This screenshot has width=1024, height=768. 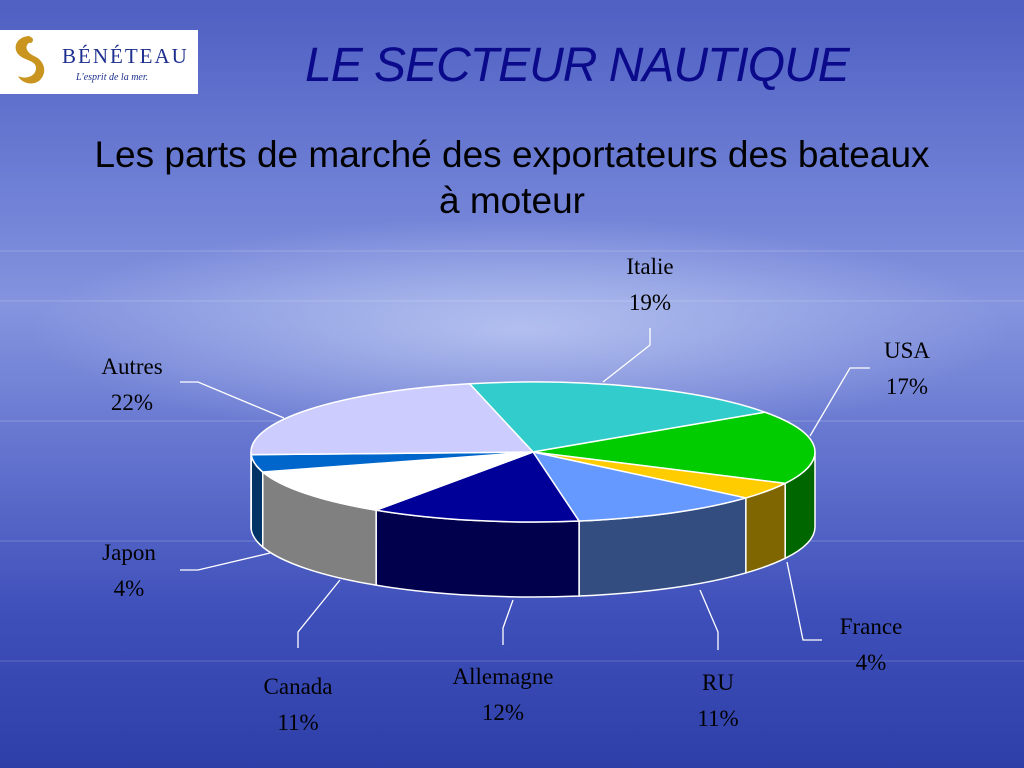 I want to click on slice-label-japon: Japon, so click(x=129, y=552).